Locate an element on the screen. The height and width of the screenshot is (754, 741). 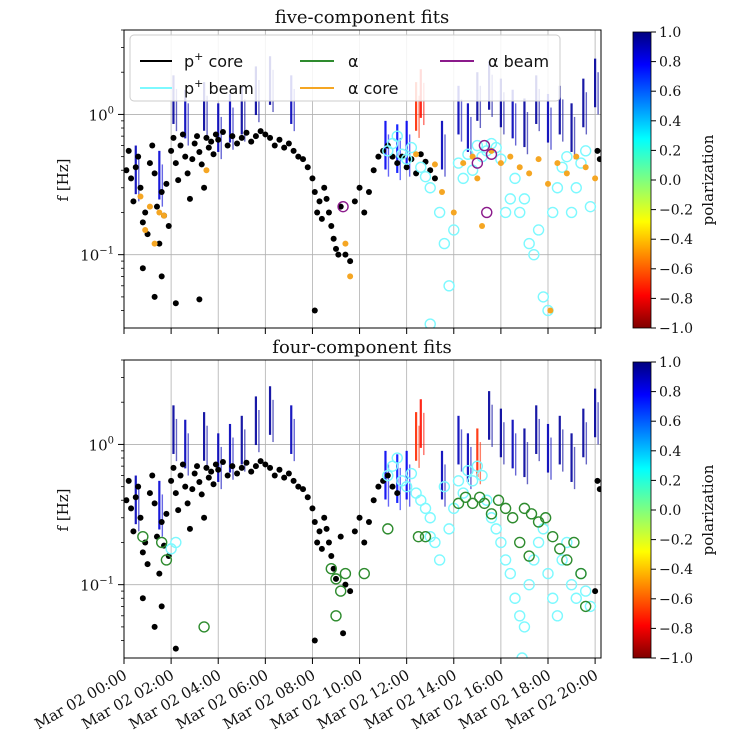
legend-frame is located at coordinates (345, 68).